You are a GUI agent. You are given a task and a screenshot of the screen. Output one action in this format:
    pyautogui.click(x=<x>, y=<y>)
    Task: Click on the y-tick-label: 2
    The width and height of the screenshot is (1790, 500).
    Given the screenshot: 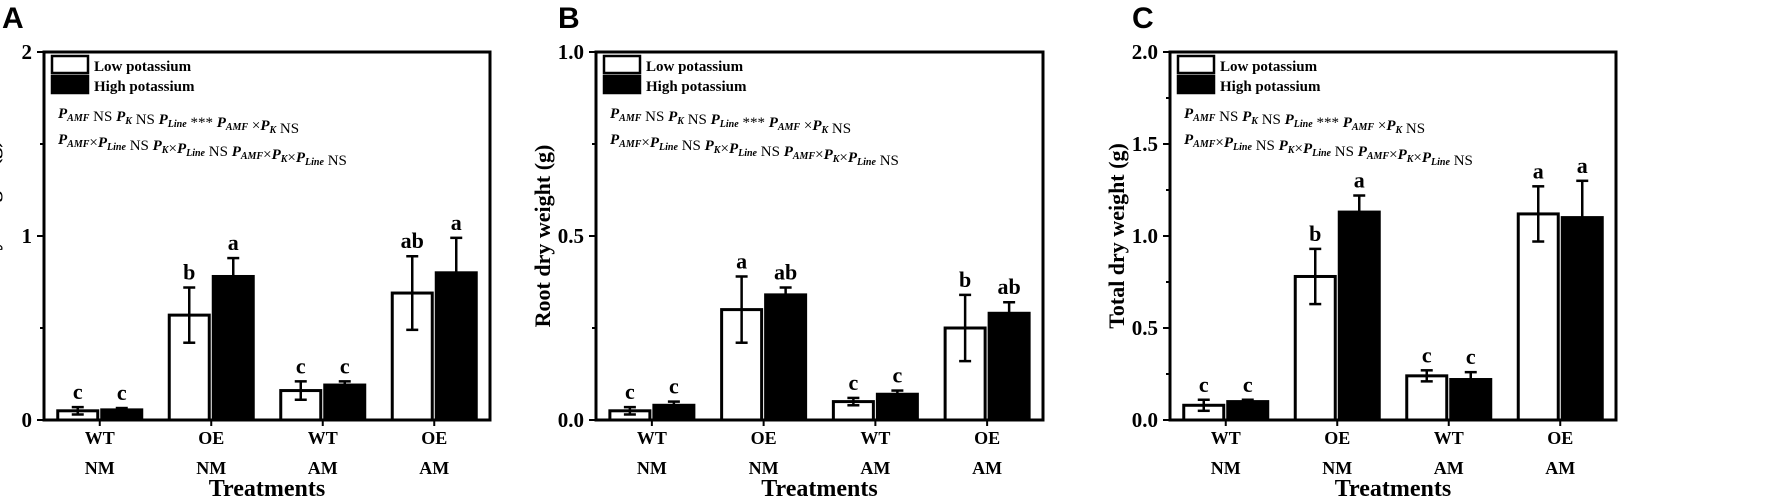 What is the action you would take?
    pyautogui.click(x=27, y=52)
    